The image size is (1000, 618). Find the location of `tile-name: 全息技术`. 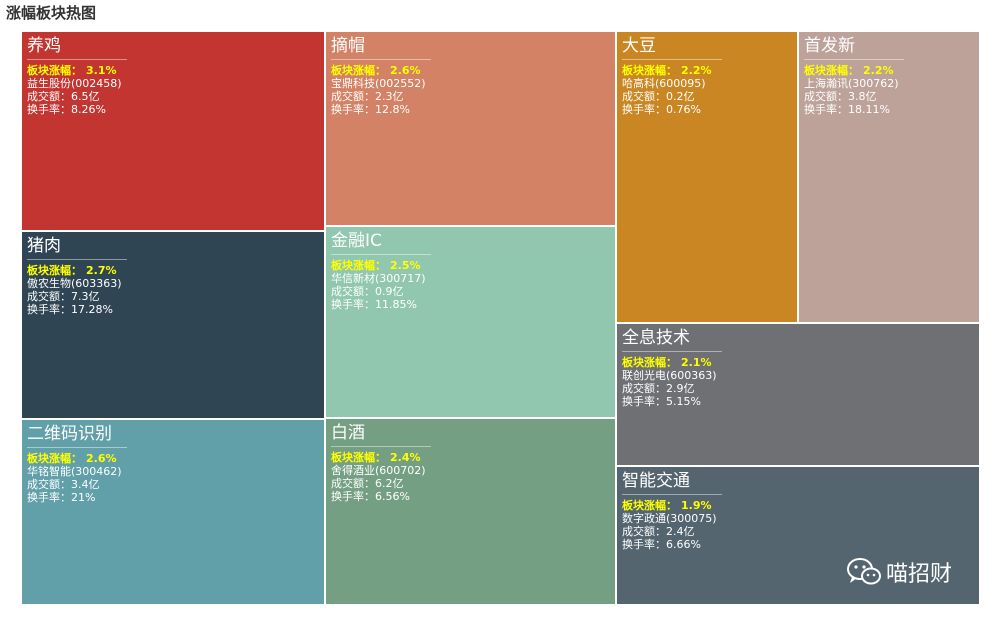

tile-name: 全息技术 is located at coordinates (656, 338).